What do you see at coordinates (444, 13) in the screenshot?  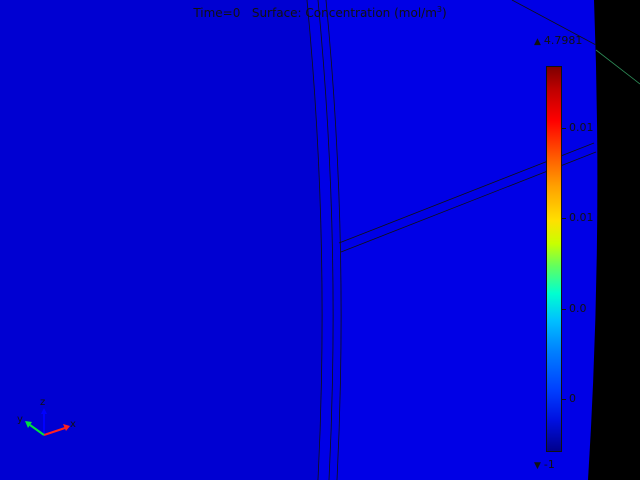 I see `unit-close: )` at bounding box center [444, 13].